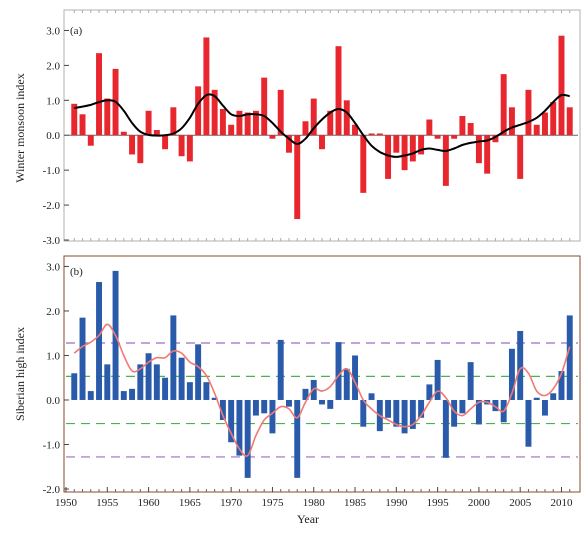 The image size is (586, 536). I want to click on x-tick-label: 1980, so click(314, 503).